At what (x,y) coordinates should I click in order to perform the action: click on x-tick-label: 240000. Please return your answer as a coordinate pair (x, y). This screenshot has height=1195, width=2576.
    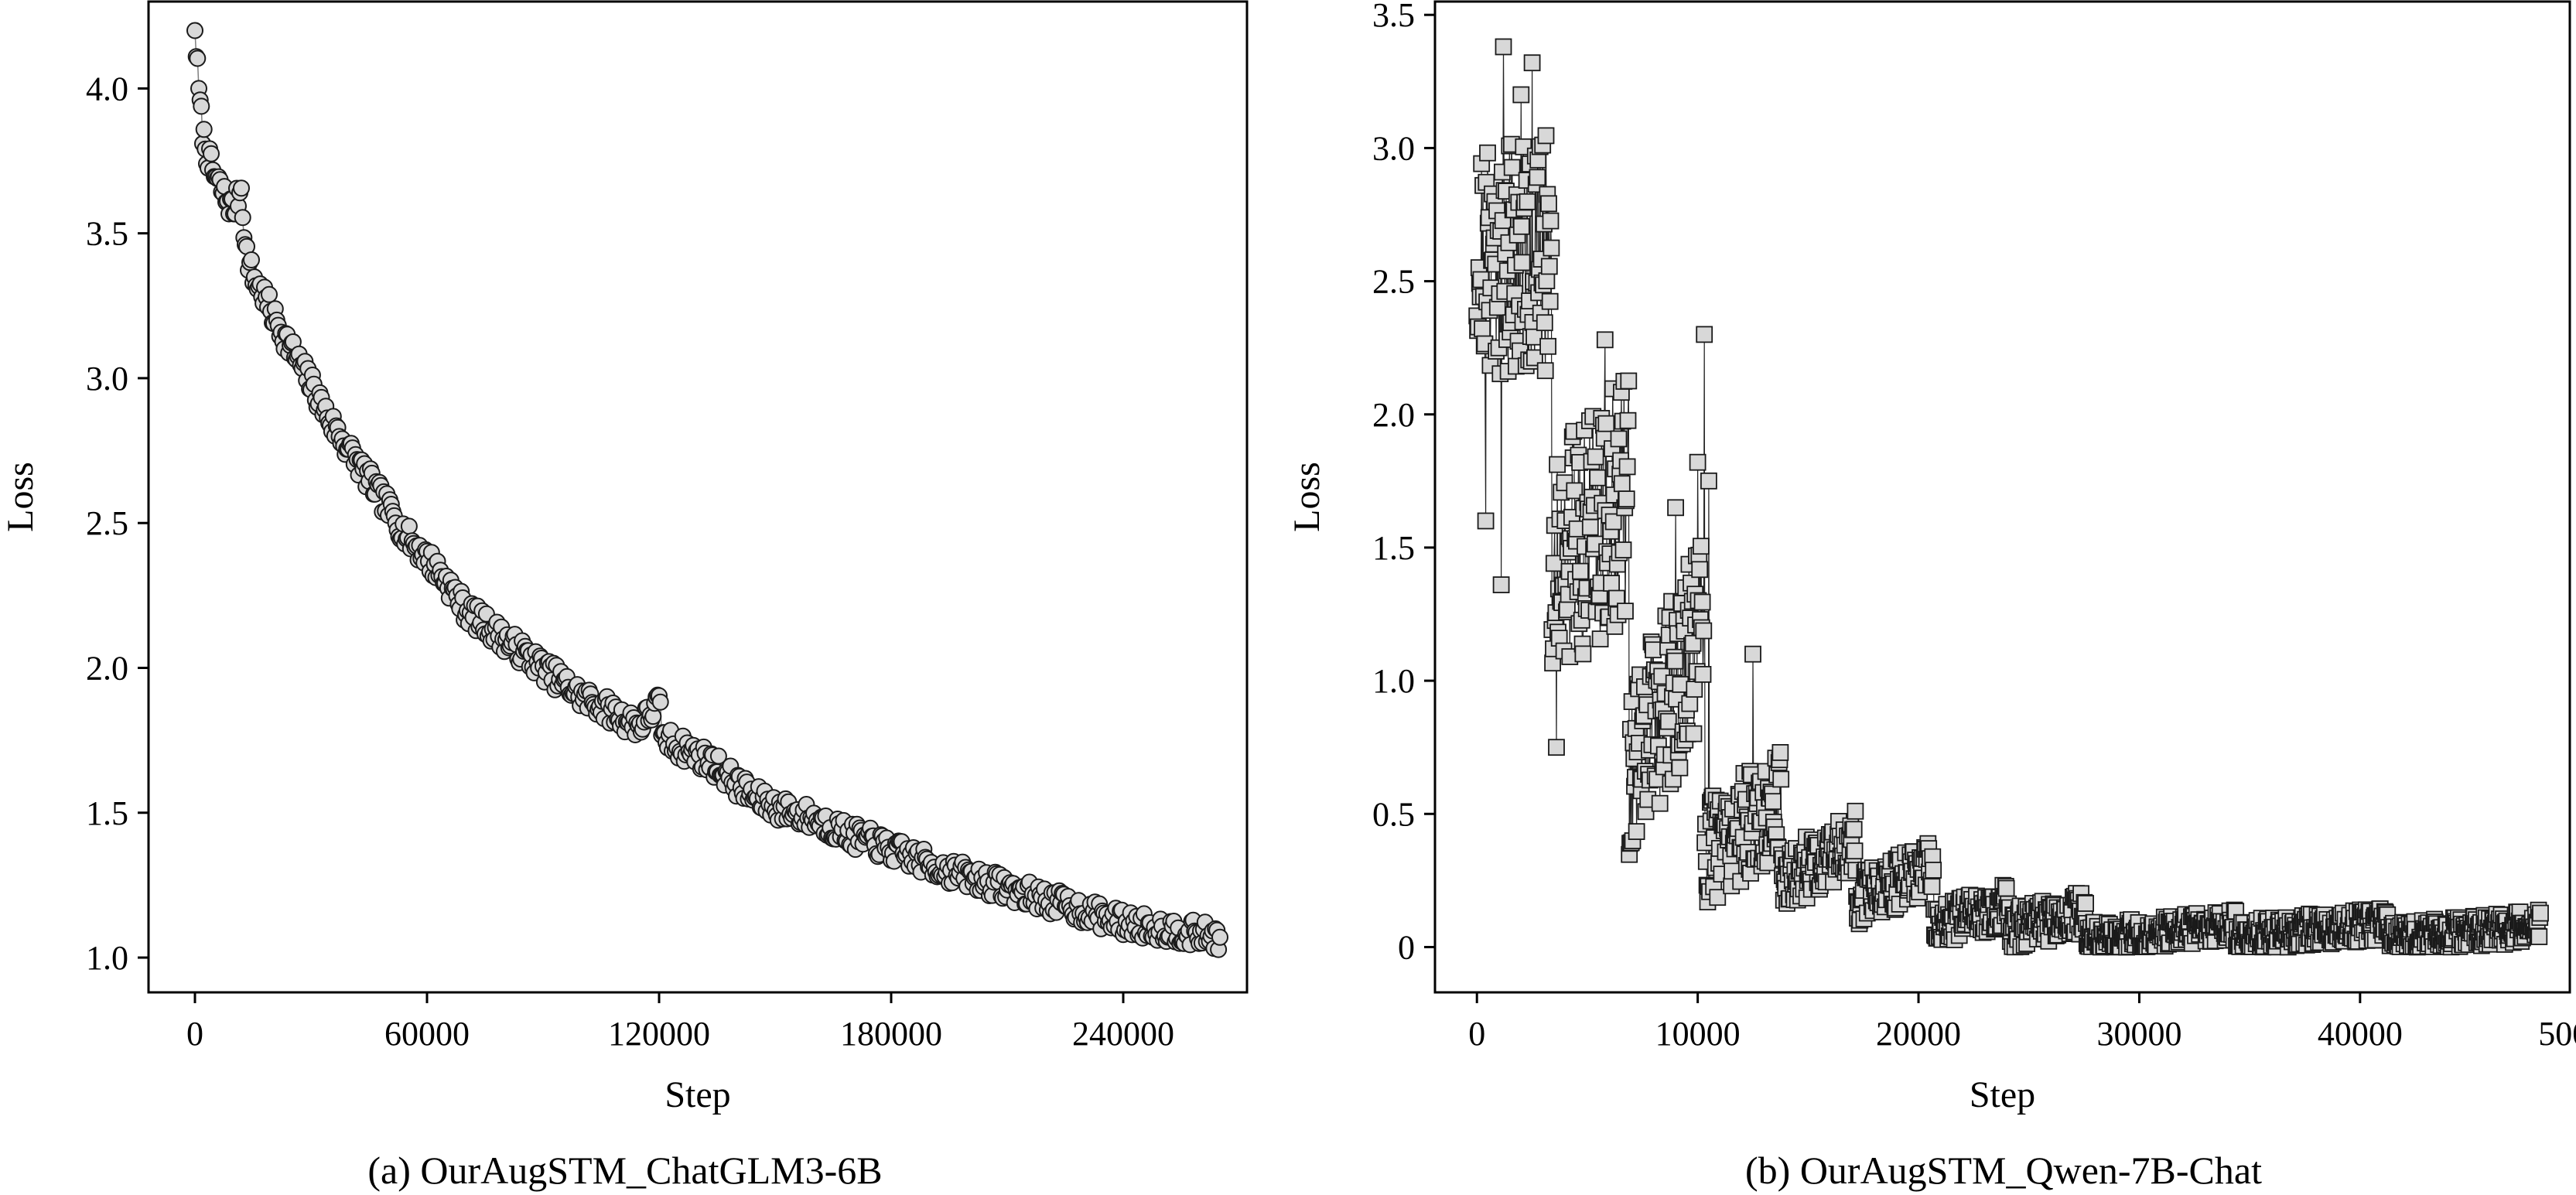
    Looking at the image, I should click on (1123, 1034).